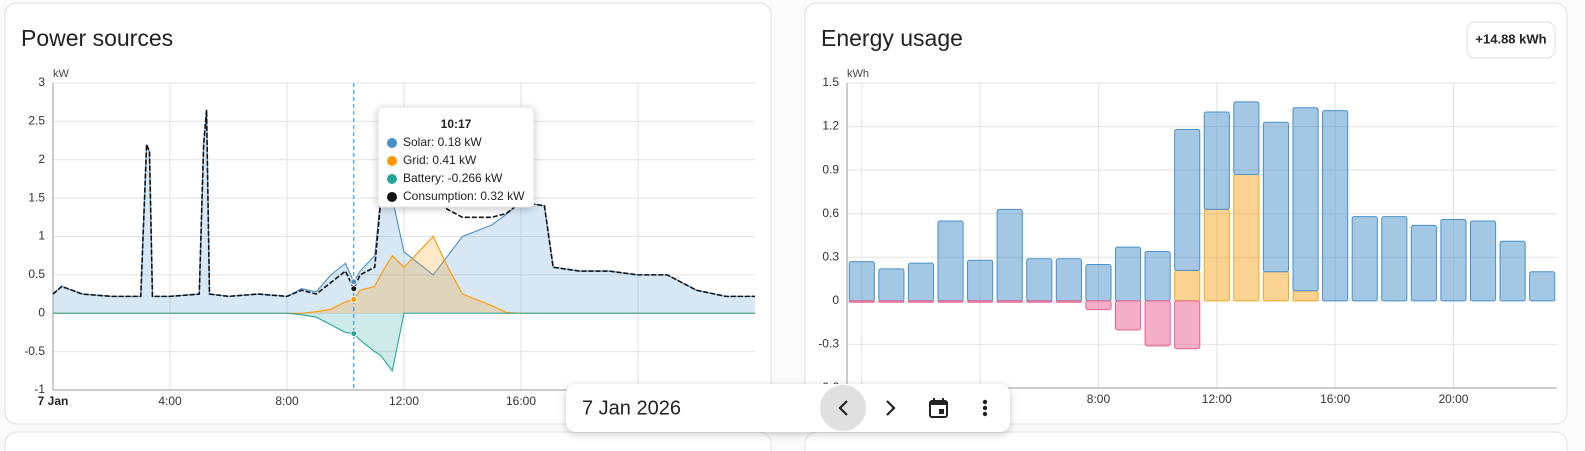 Image resolution: width=1585 pixels, height=451 pixels. I want to click on y-axis-unit: kW, so click(61, 74).